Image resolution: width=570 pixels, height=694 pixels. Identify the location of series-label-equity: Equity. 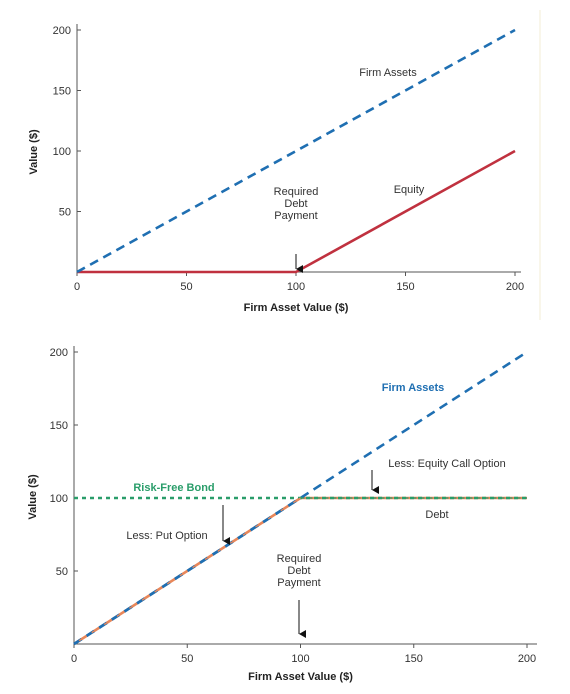
(409, 190).